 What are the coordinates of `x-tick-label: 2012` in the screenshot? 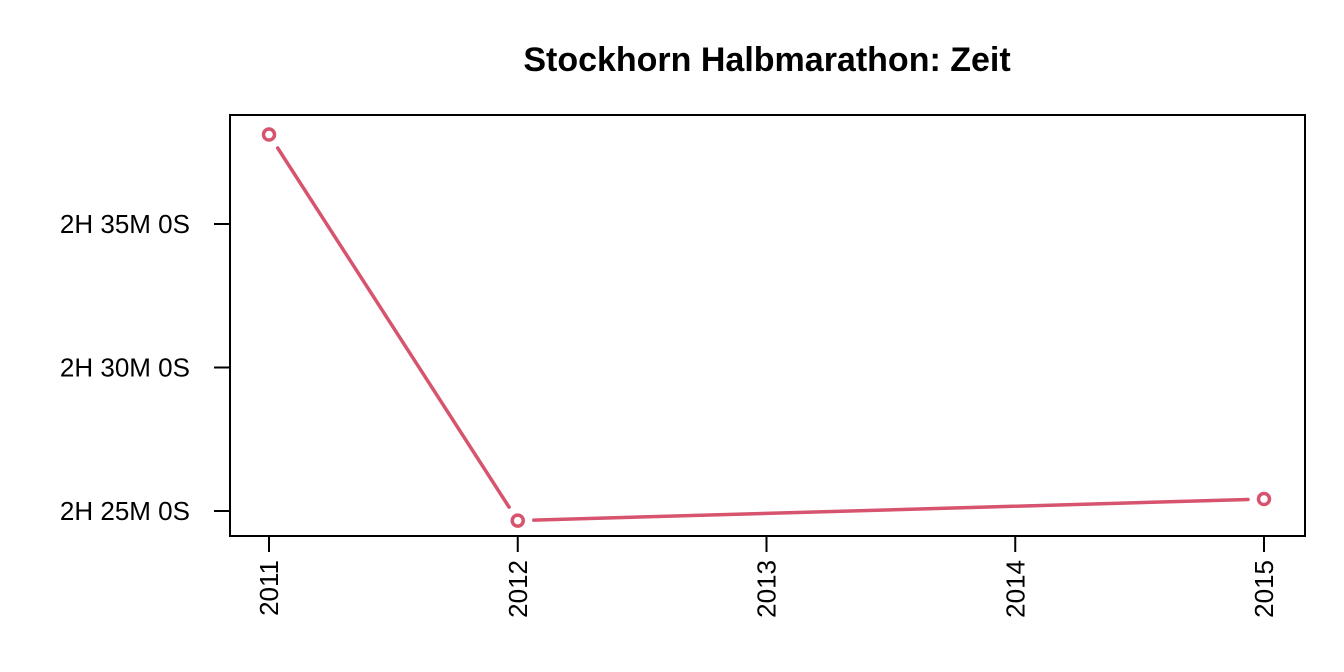 It's located at (518, 589).